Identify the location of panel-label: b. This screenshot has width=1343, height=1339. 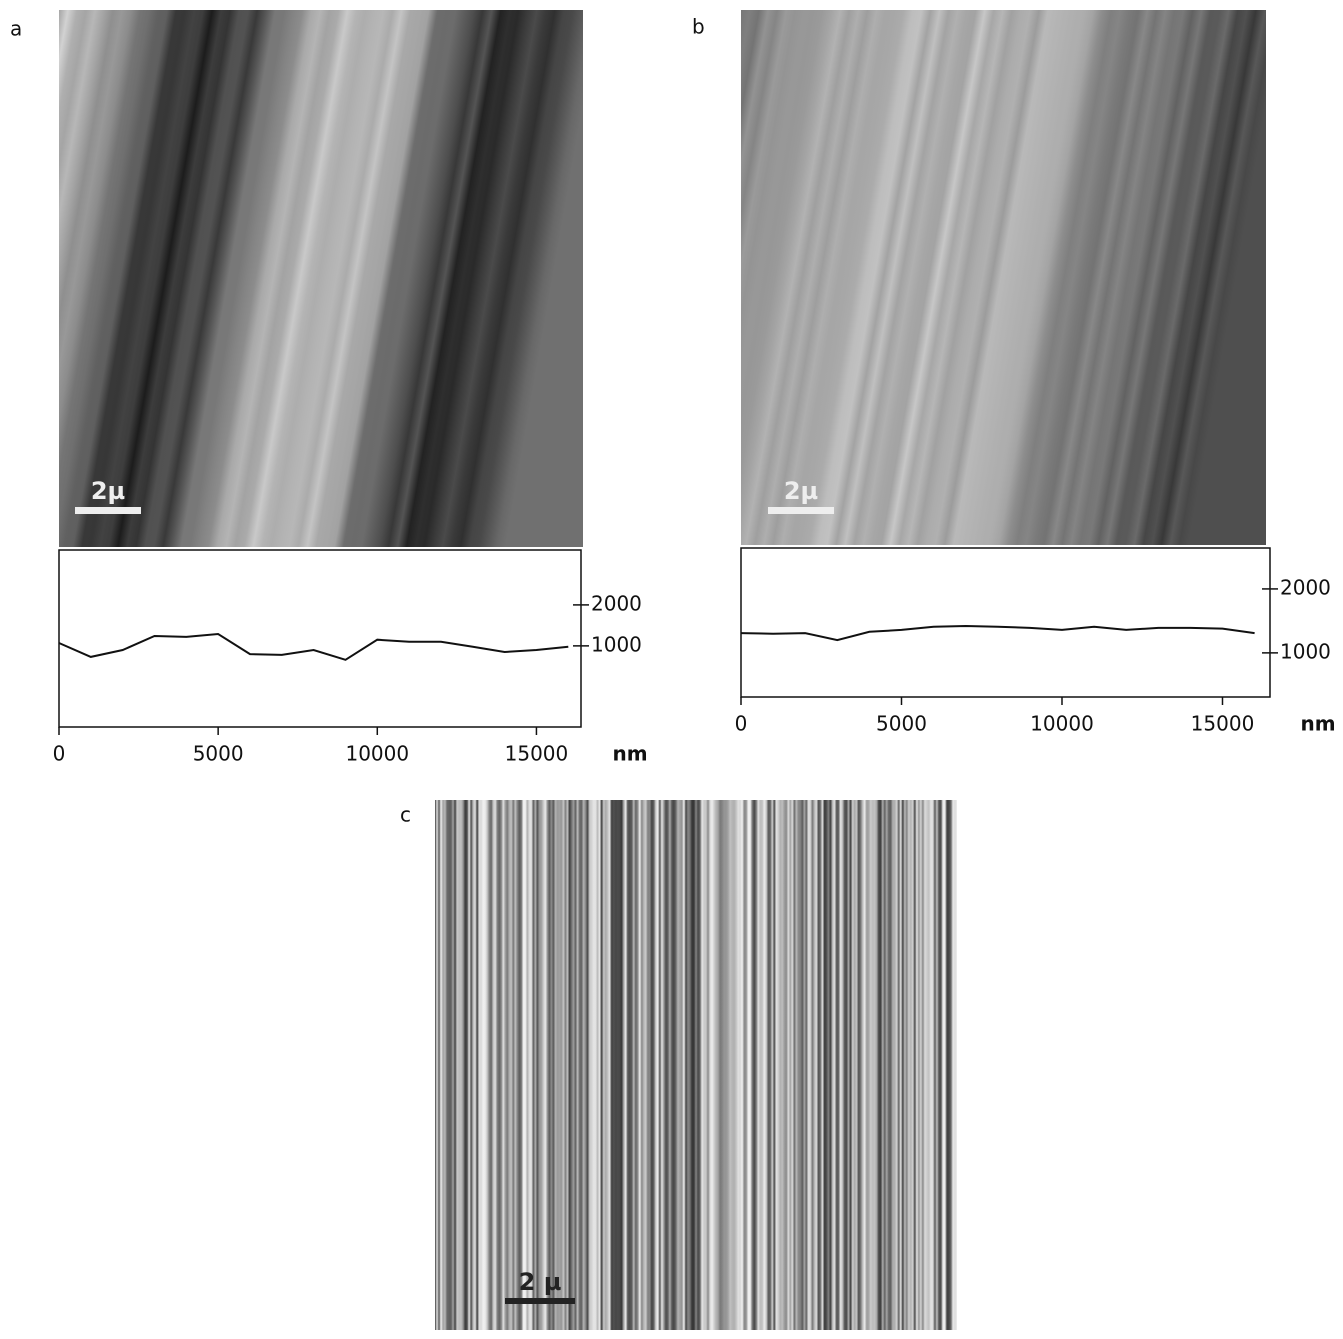
(698, 27).